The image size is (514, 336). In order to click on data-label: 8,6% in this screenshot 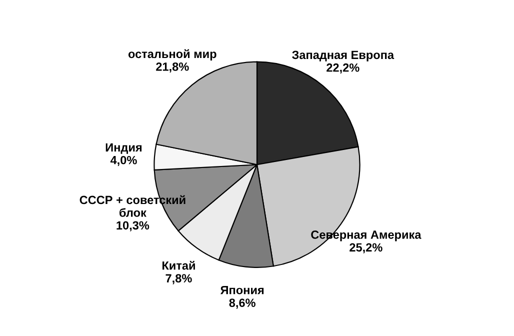, I will do `click(242, 303)`.